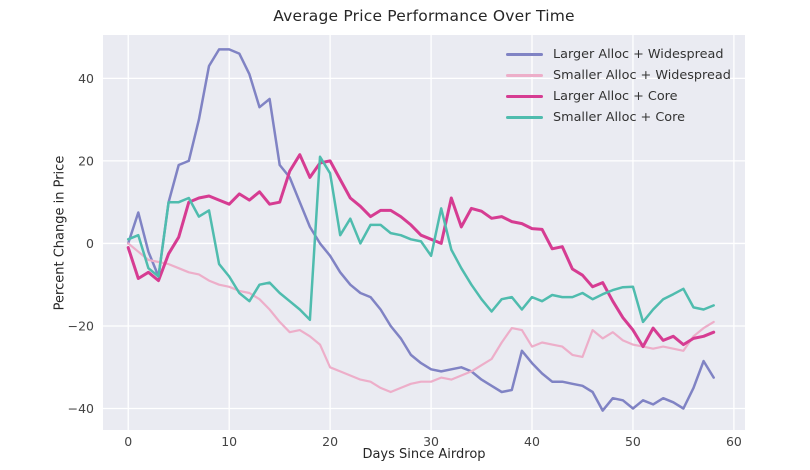 This screenshot has height=470, width=810. Describe the element at coordinates (86, 160) in the screenshot. I see `y-tick-label: 20` at that location.